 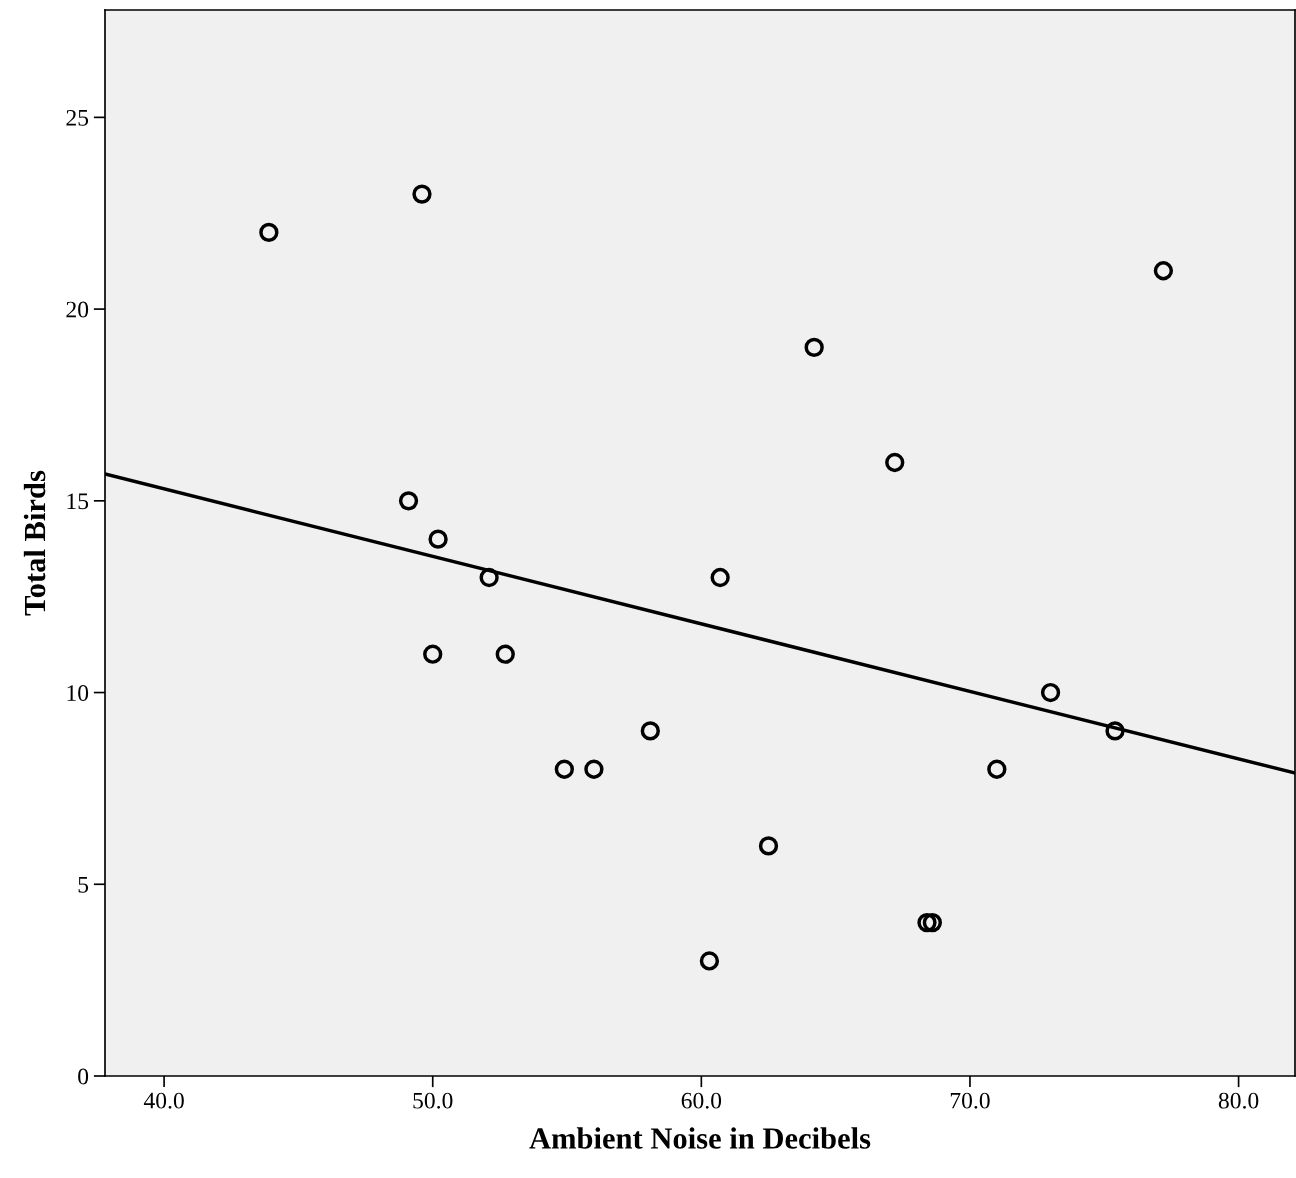 I want to click on y-tick-label: 15, so click(x=78, y=501).